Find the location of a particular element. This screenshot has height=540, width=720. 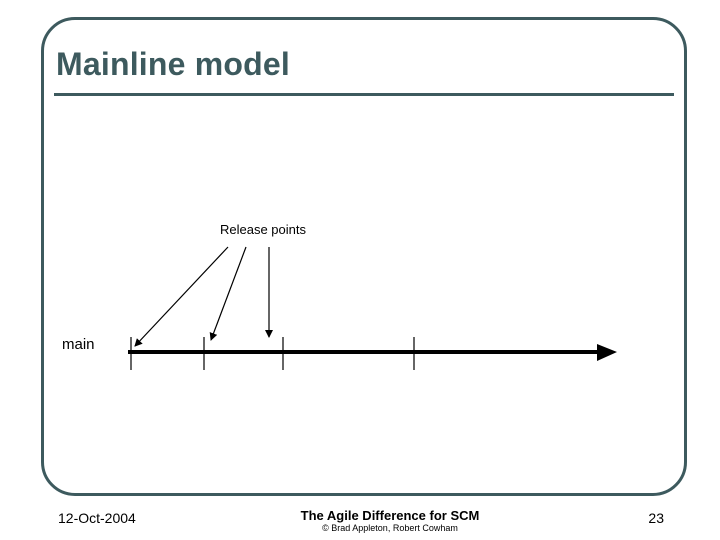

footer-presentation-title: The Agile Difference for SCM is located at coordinates (390, 515).